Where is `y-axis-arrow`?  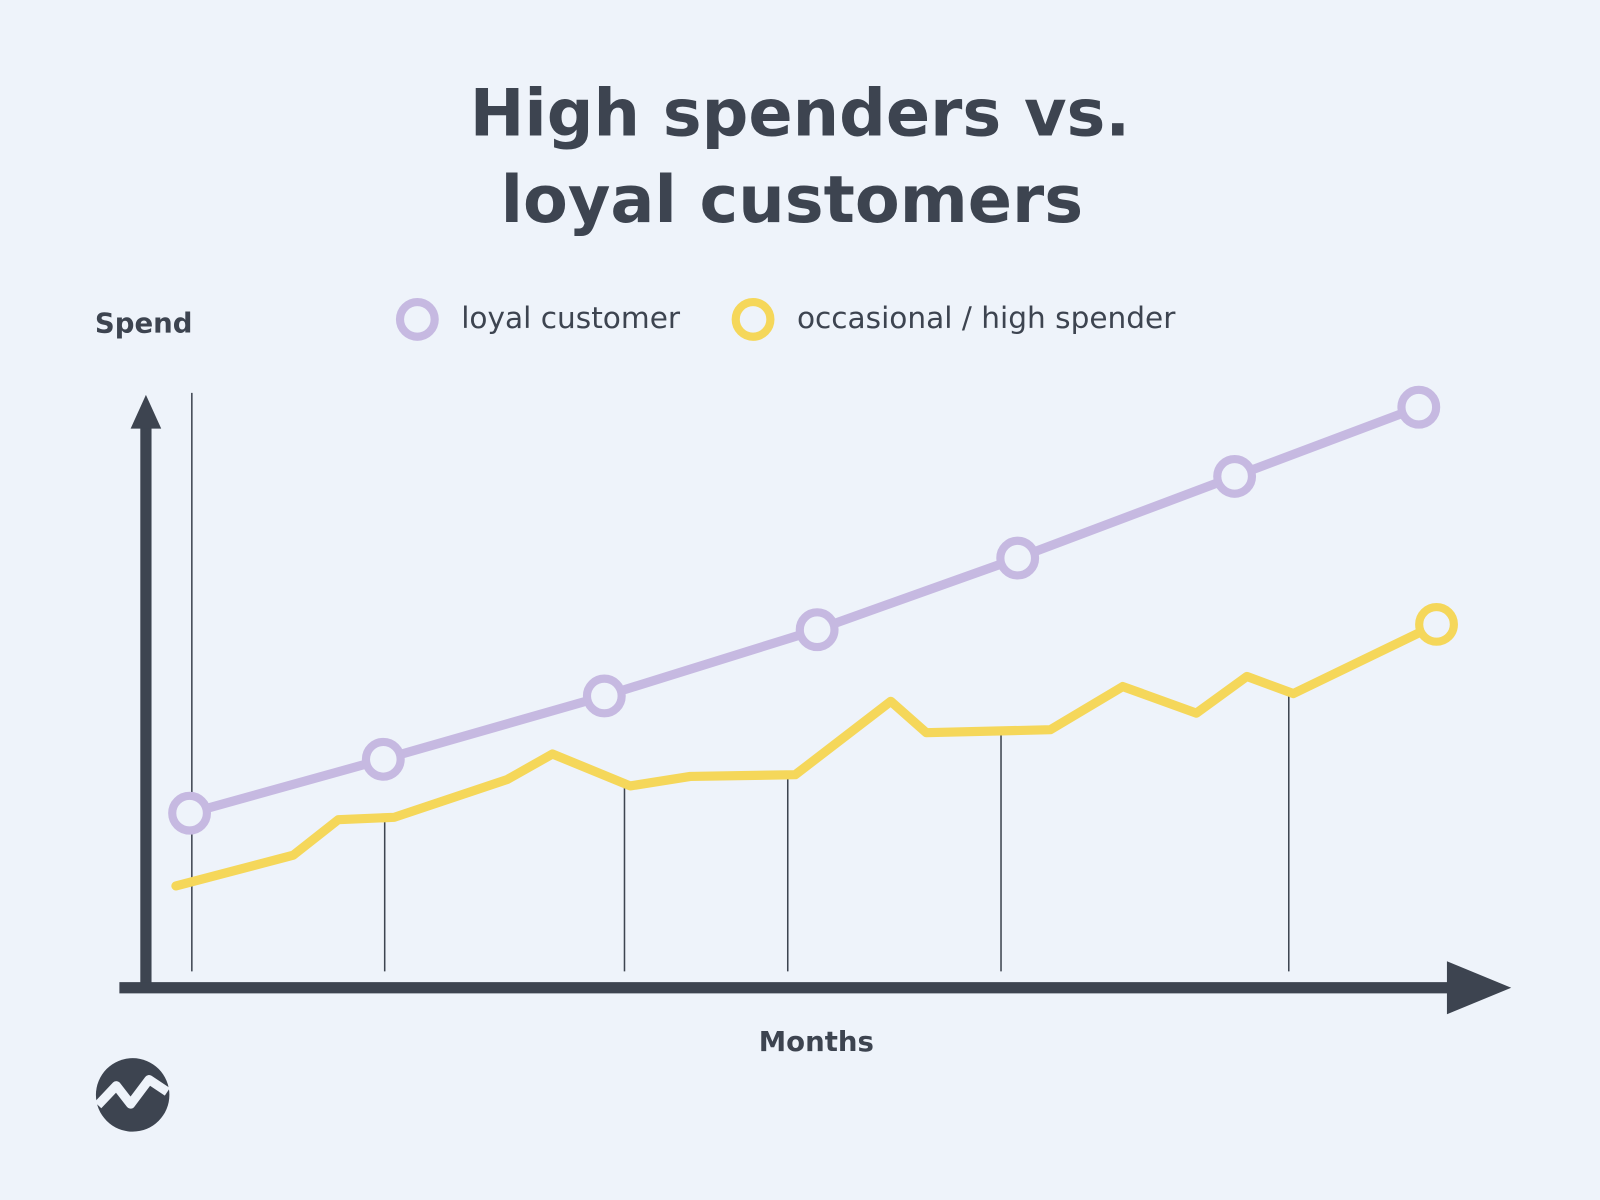 y-axis-arrow is located at coordinates (146, 411).